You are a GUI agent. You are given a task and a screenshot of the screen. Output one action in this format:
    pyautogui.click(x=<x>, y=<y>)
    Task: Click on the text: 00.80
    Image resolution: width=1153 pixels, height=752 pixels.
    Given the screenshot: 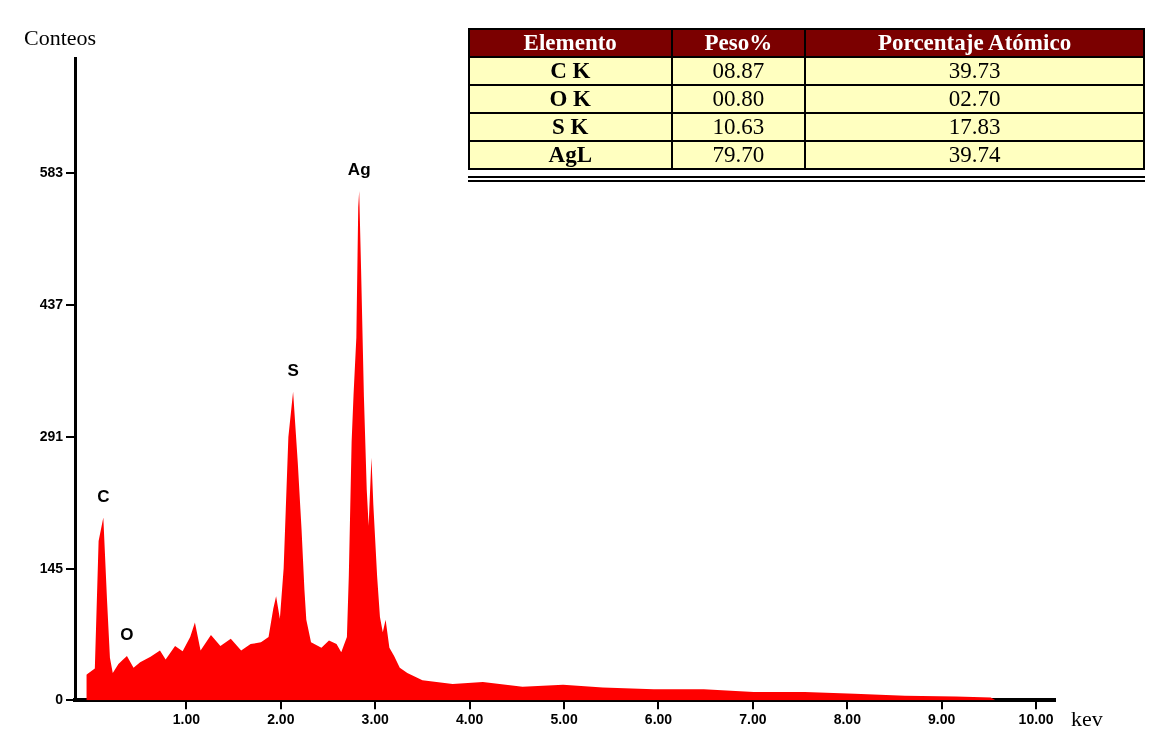 What is the action you would take?
    pyautogui.click(x=738, y=98)
    